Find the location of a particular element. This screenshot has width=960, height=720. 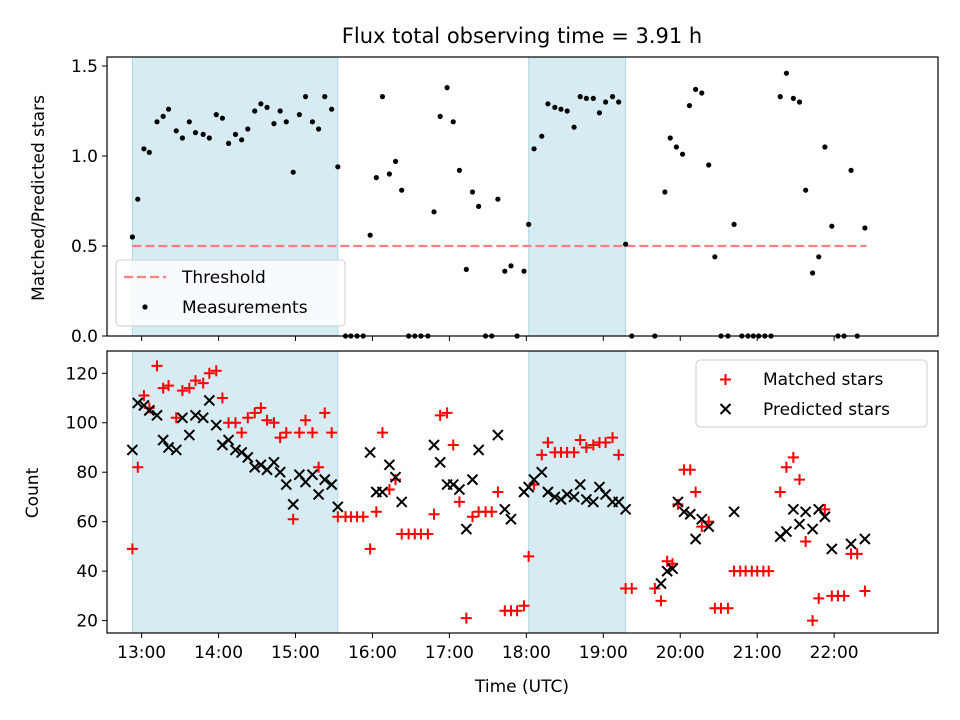

legend-predicted-label: Predicted stars is located at coordinates (826, 410).